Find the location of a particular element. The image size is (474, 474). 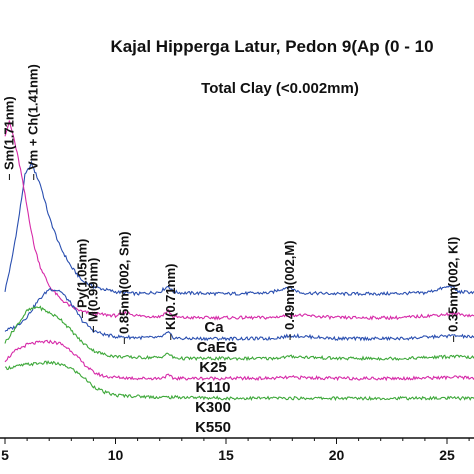

series-line-k300 is located at coordinates (239, 360).